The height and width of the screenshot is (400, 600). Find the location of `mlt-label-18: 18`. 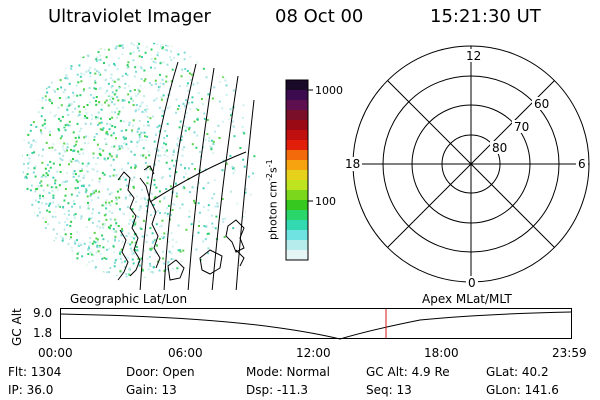

mlt-label-18: 18 is located at coordinates (352, 164).